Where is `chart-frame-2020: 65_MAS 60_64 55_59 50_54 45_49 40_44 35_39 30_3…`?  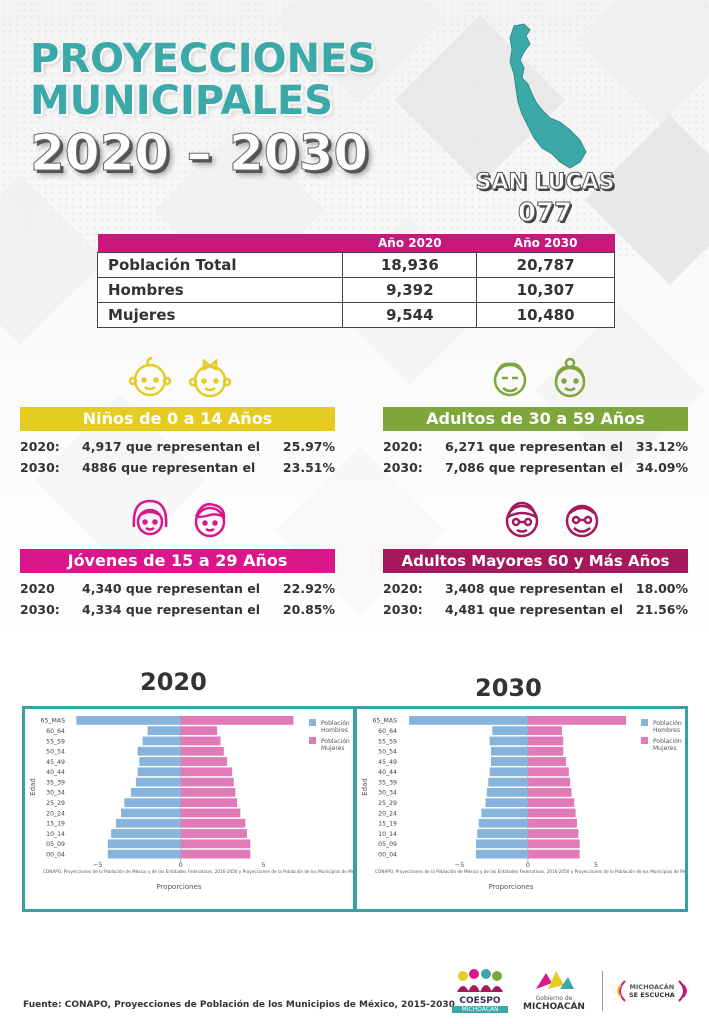 chart-frame-2020: 65_MAS 60_64 55_59 50_54 45_49 40_44 35_39 30_3… is located at coordinates (193, 809).